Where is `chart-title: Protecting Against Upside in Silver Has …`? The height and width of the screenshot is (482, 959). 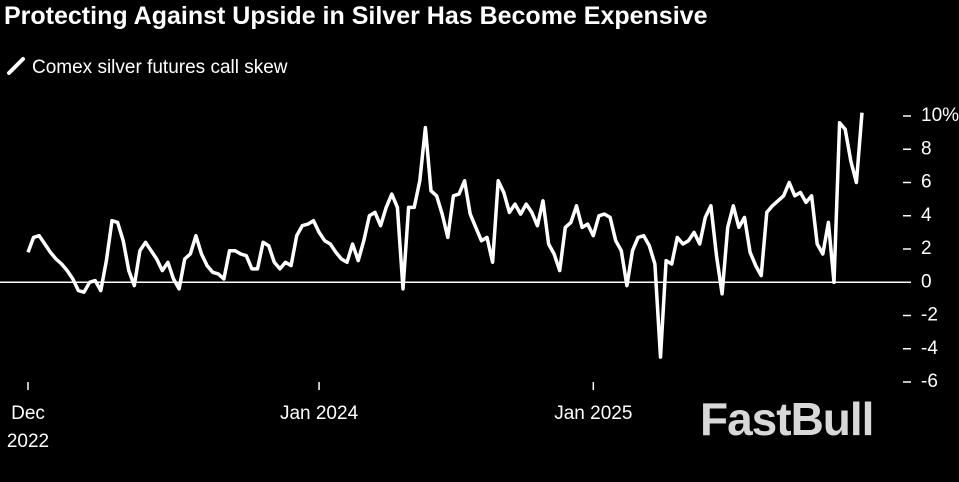
chart-title: Protecting Against Upside in Silver Has … is located at coordinates (356, 16).